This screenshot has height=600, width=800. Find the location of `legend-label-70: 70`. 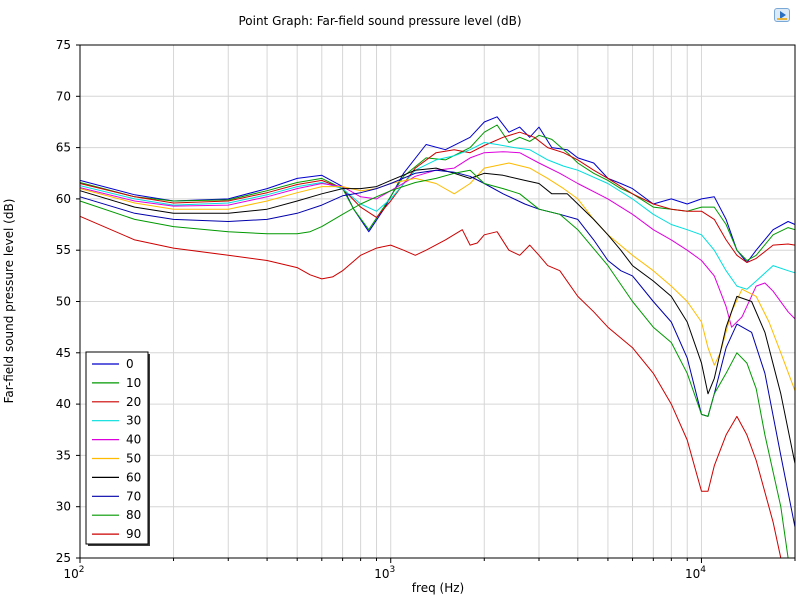

legend-label-70: 70 is located at coordinates (133, 496).